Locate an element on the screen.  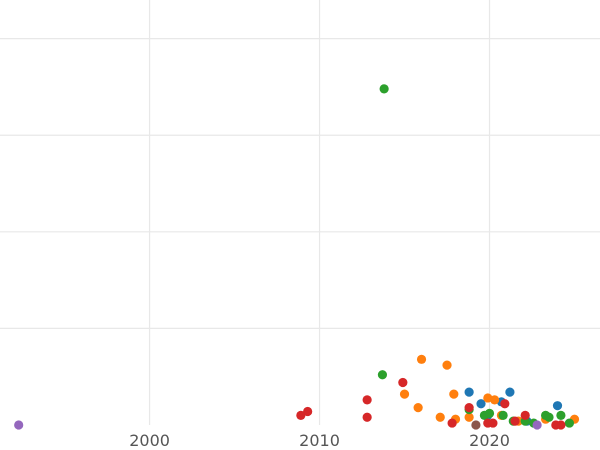
x-tick-label: 2020 is located at coordinates (489, 440).